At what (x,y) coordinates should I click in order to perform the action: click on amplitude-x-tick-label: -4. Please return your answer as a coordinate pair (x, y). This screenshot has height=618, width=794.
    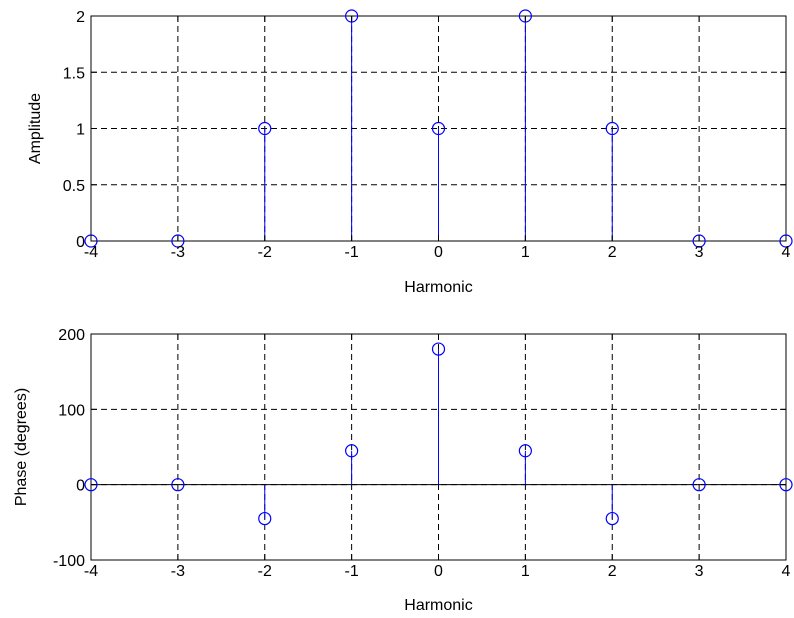
    Looking at the image, I should click on (91, 252).